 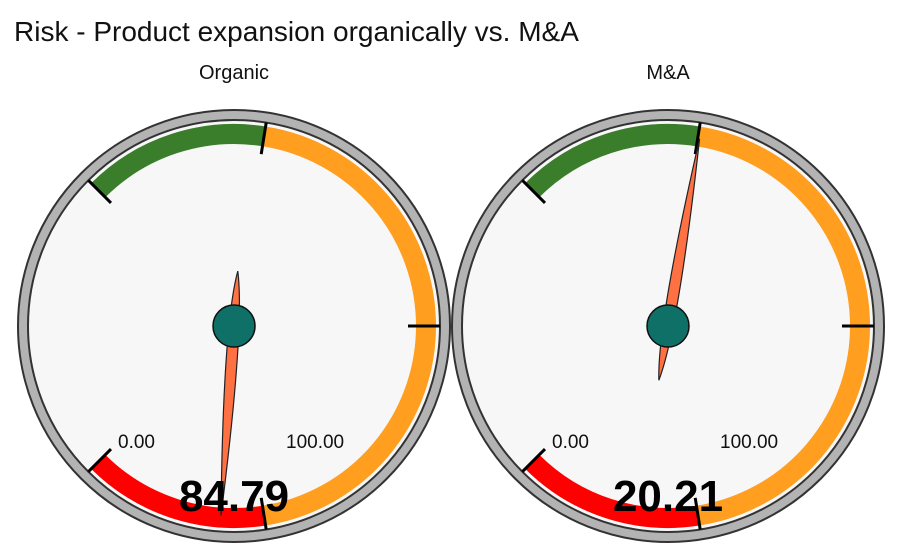 I want to click on gauge-title: Organic, so click(x=234, y=73).